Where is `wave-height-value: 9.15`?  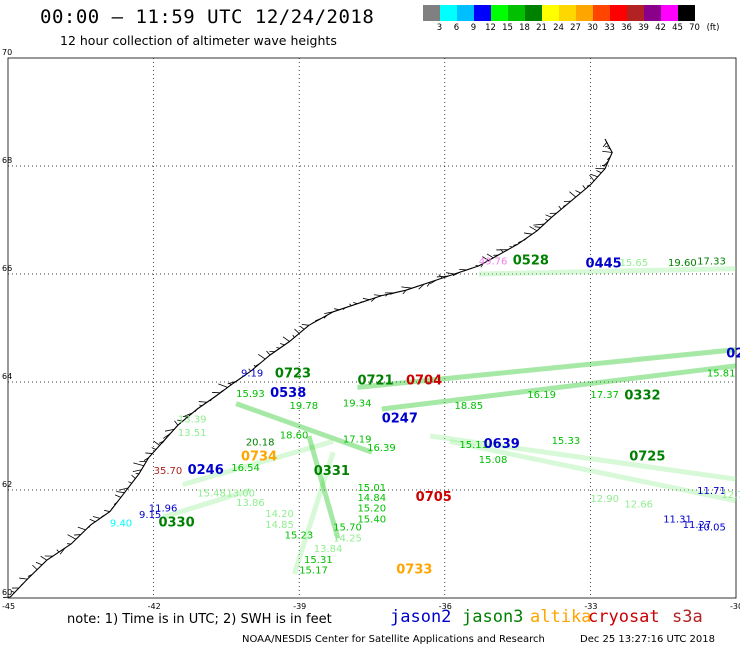 wave-height-value: 9.15 is located at coordinates (150, 515).